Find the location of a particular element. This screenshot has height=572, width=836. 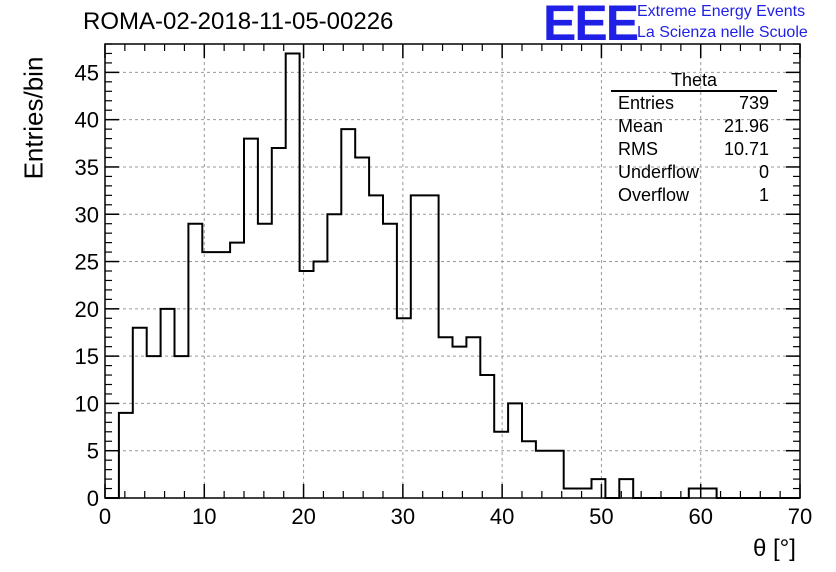

y-tick-label: 0 is located at coordinates (93, 498).